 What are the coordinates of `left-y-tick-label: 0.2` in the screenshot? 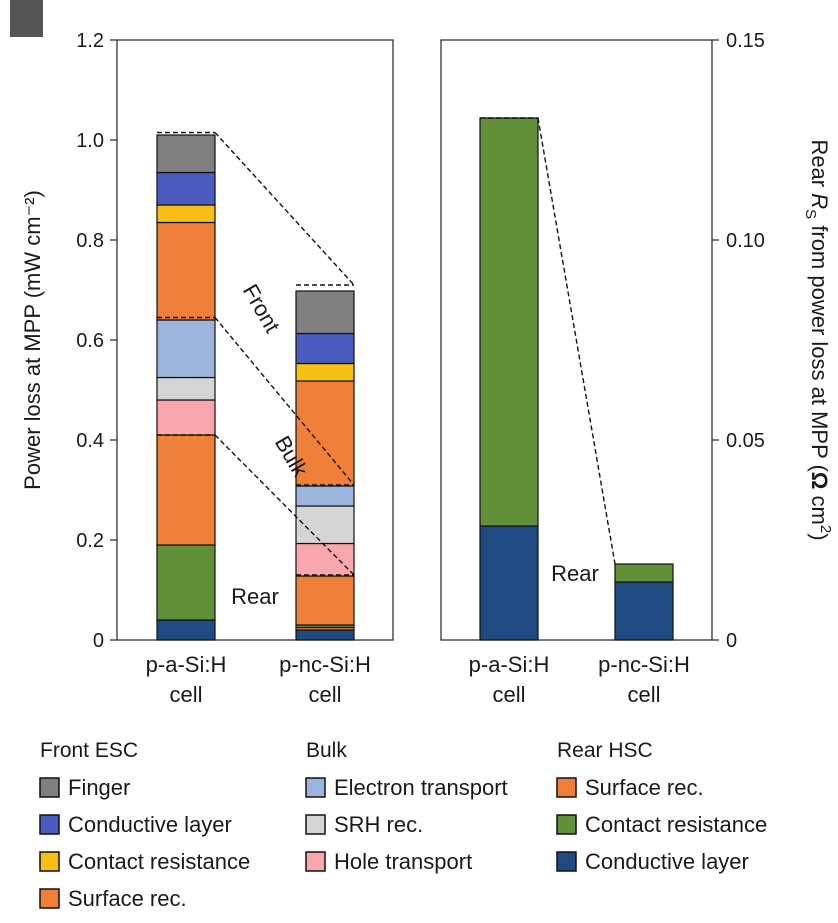 It's located at (90, 541).